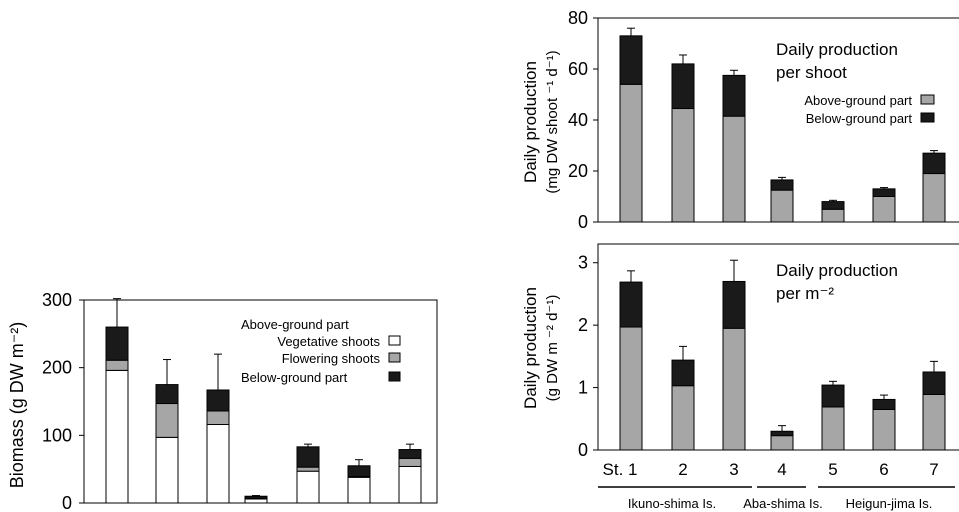  Describe the element at coordinates (57, 435) in the screenshot. I see `y-tick-label: 100` at that location.